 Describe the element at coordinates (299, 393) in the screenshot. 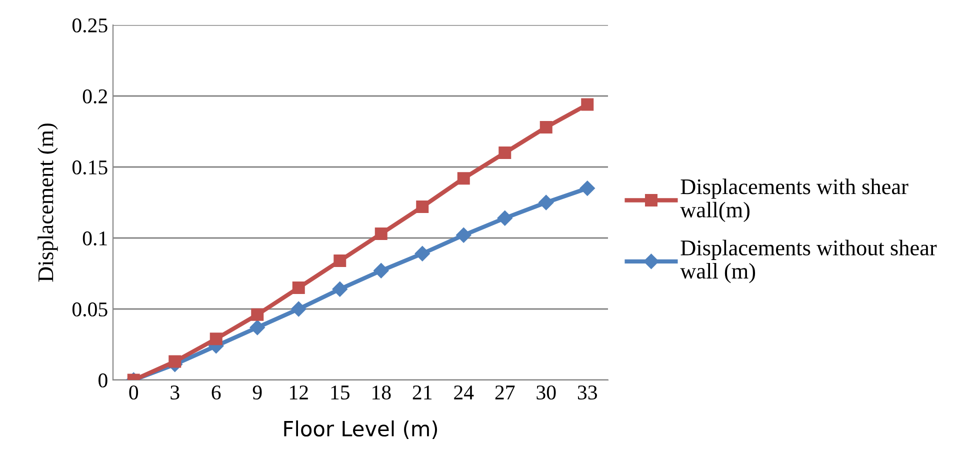

I see `x-tick-label: 12` at that location.